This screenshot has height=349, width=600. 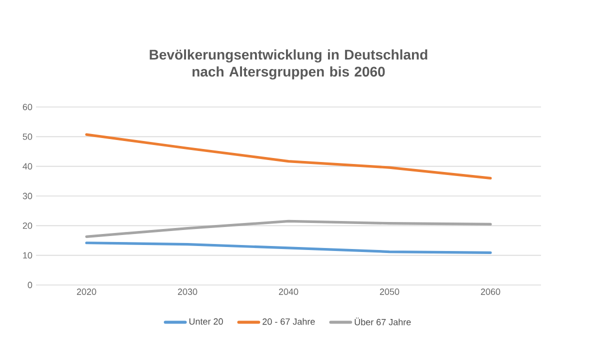 What do you see at coordinates (490, 291) in the screenshot?
I see `x-tick-label: 2060` at bounding box center [490, 291].